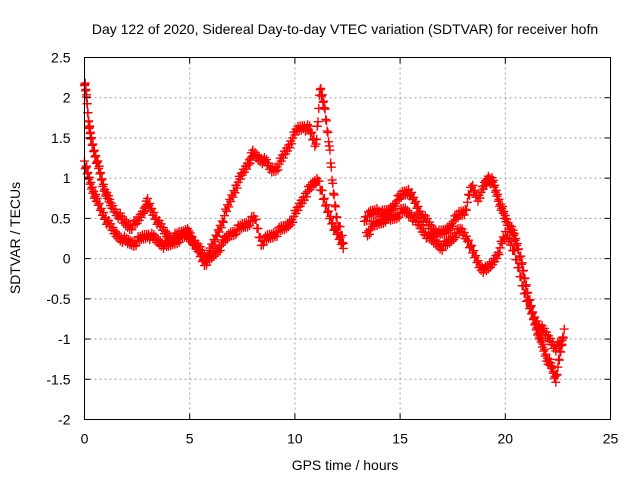 Image resolution: width=640 pixels, height=480 pixels. I want to click on y-tick-label: 0.5, so click(61, 218).